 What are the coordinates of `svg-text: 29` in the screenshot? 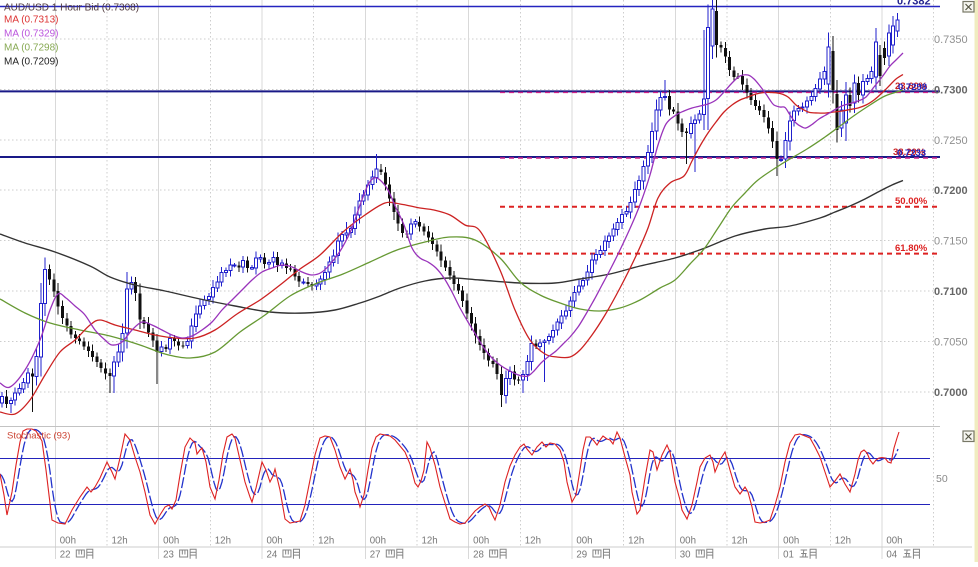 It's located at (581, 555).